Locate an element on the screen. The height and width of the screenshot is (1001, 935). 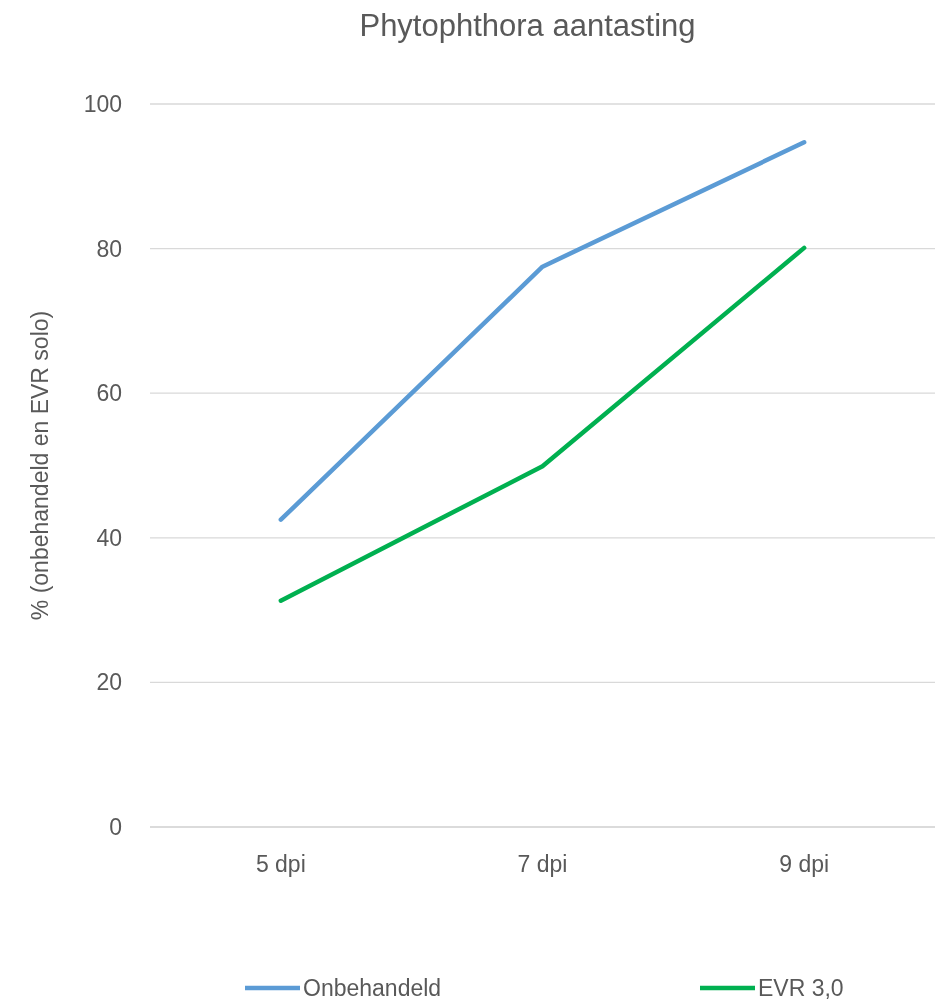
y-axis-title: % (onbehandeld en EVR solo) is located at coordinates (40, 465).